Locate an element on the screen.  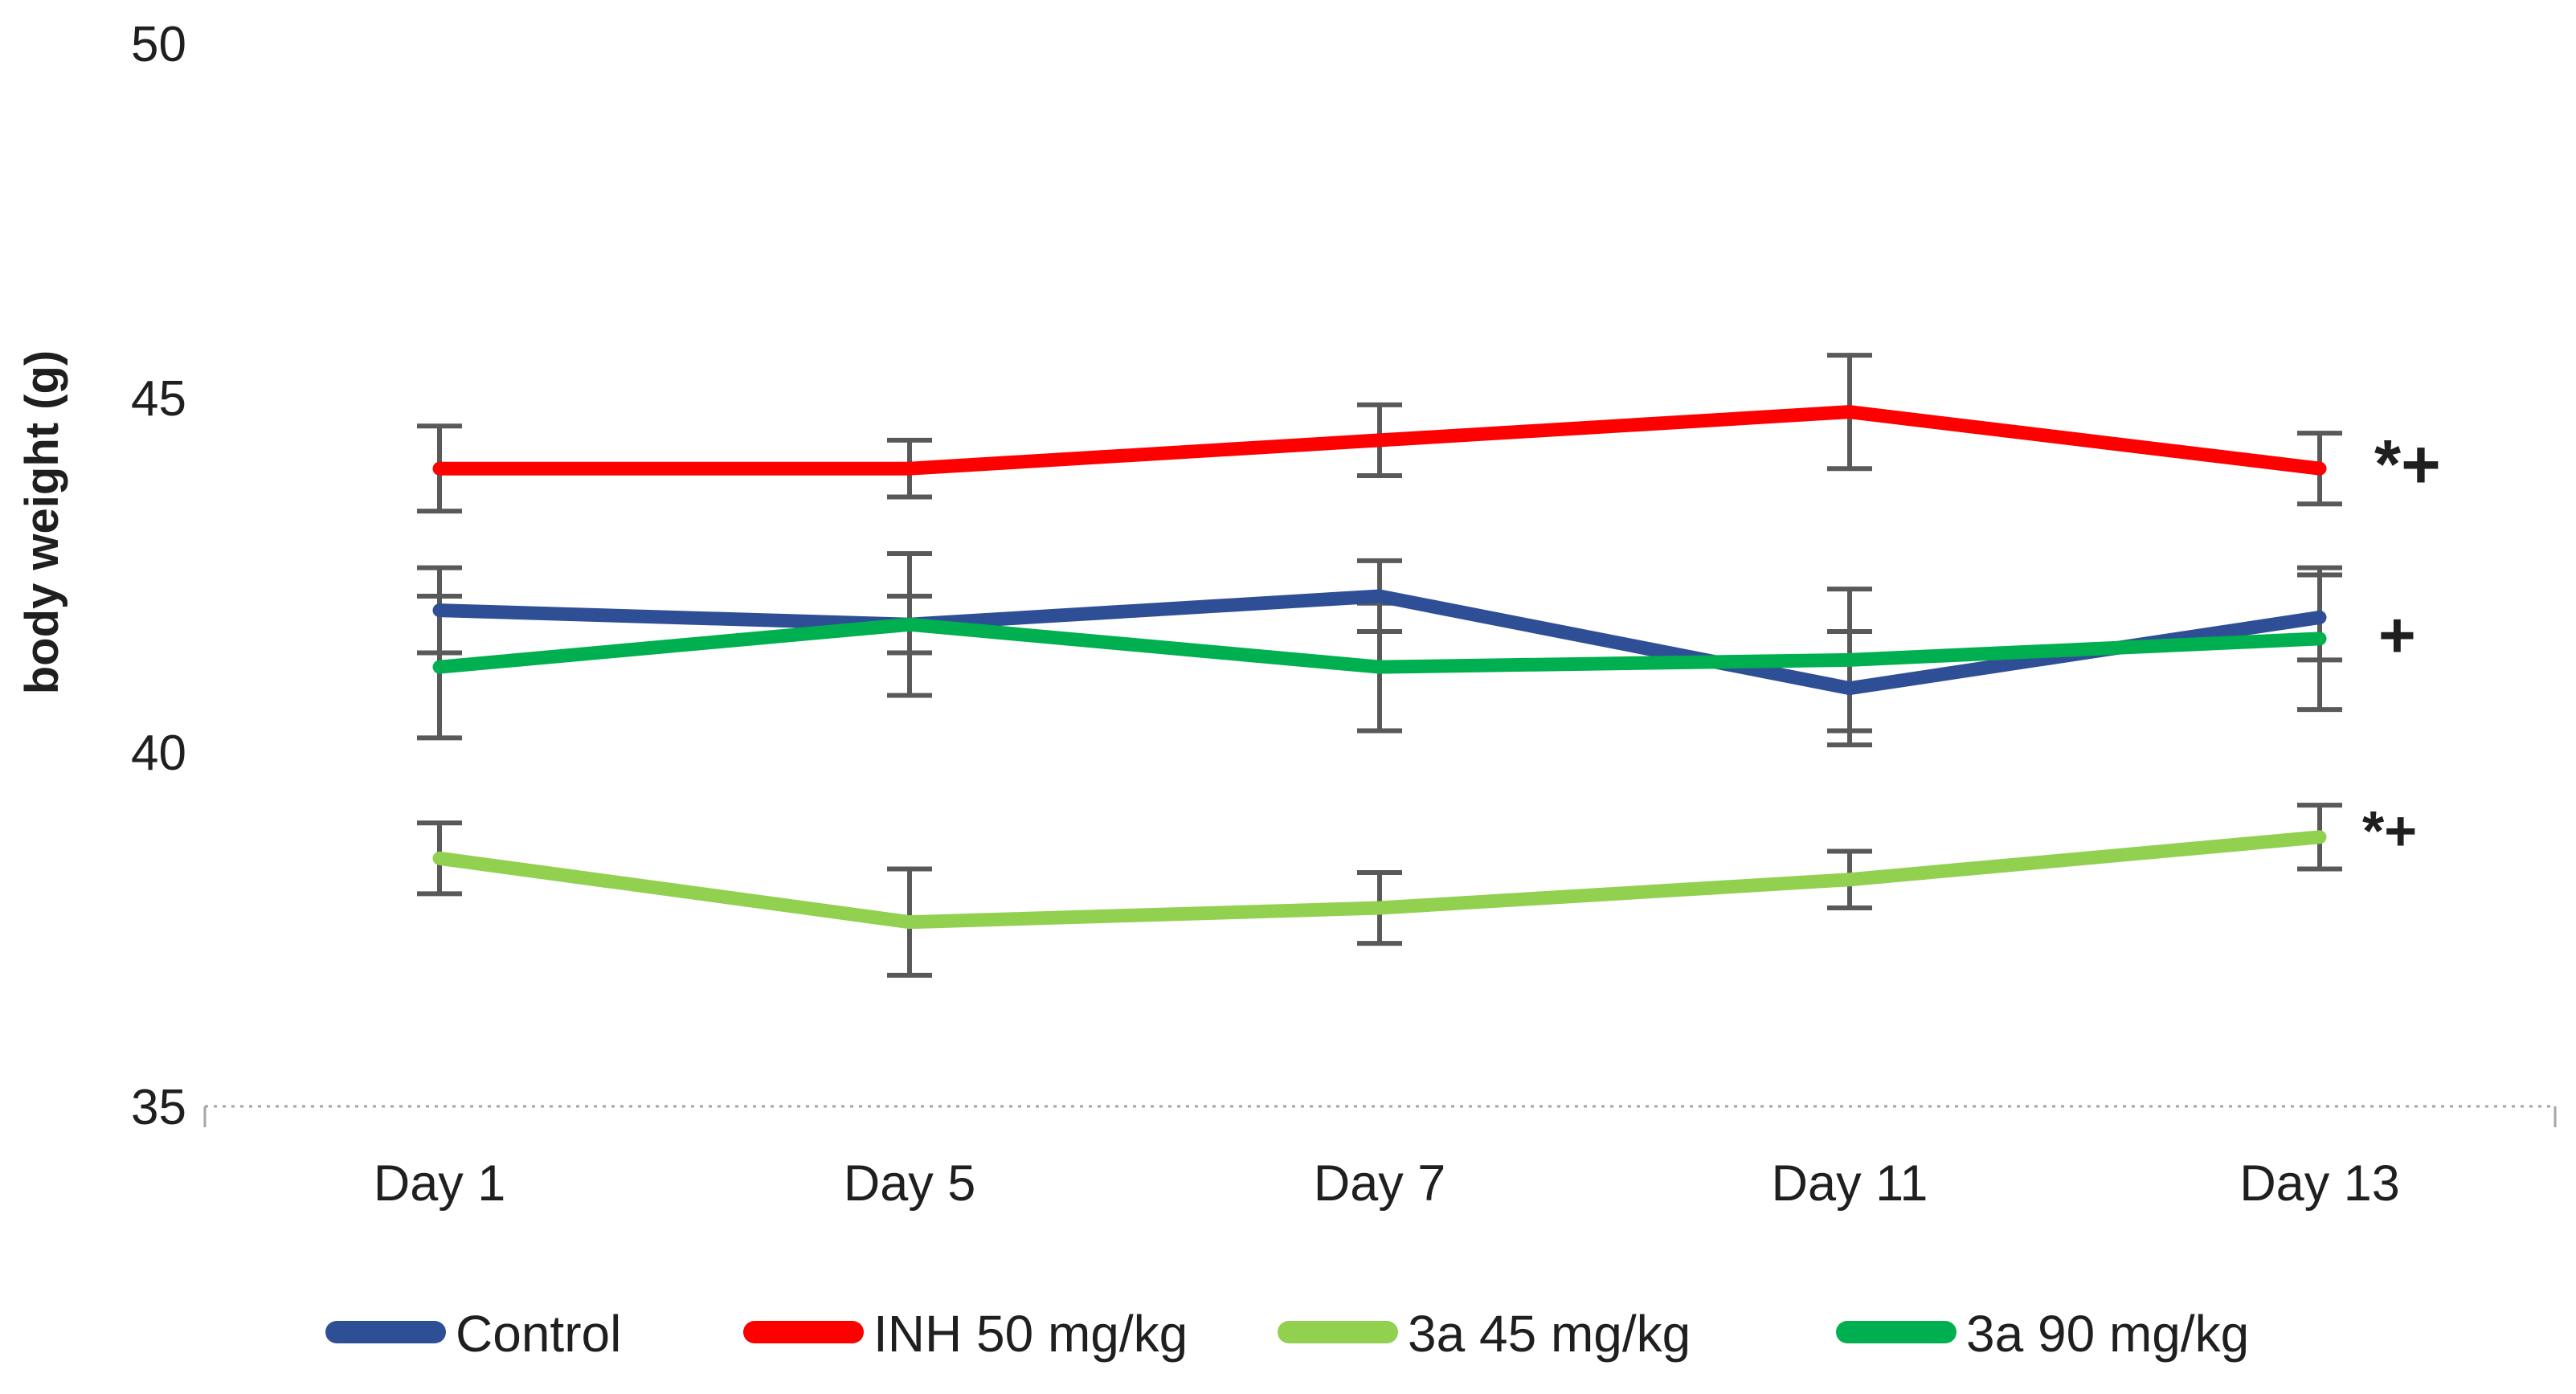
legend-swatch-3a-45-mg-kg is located at coordinates (1338, 1332).